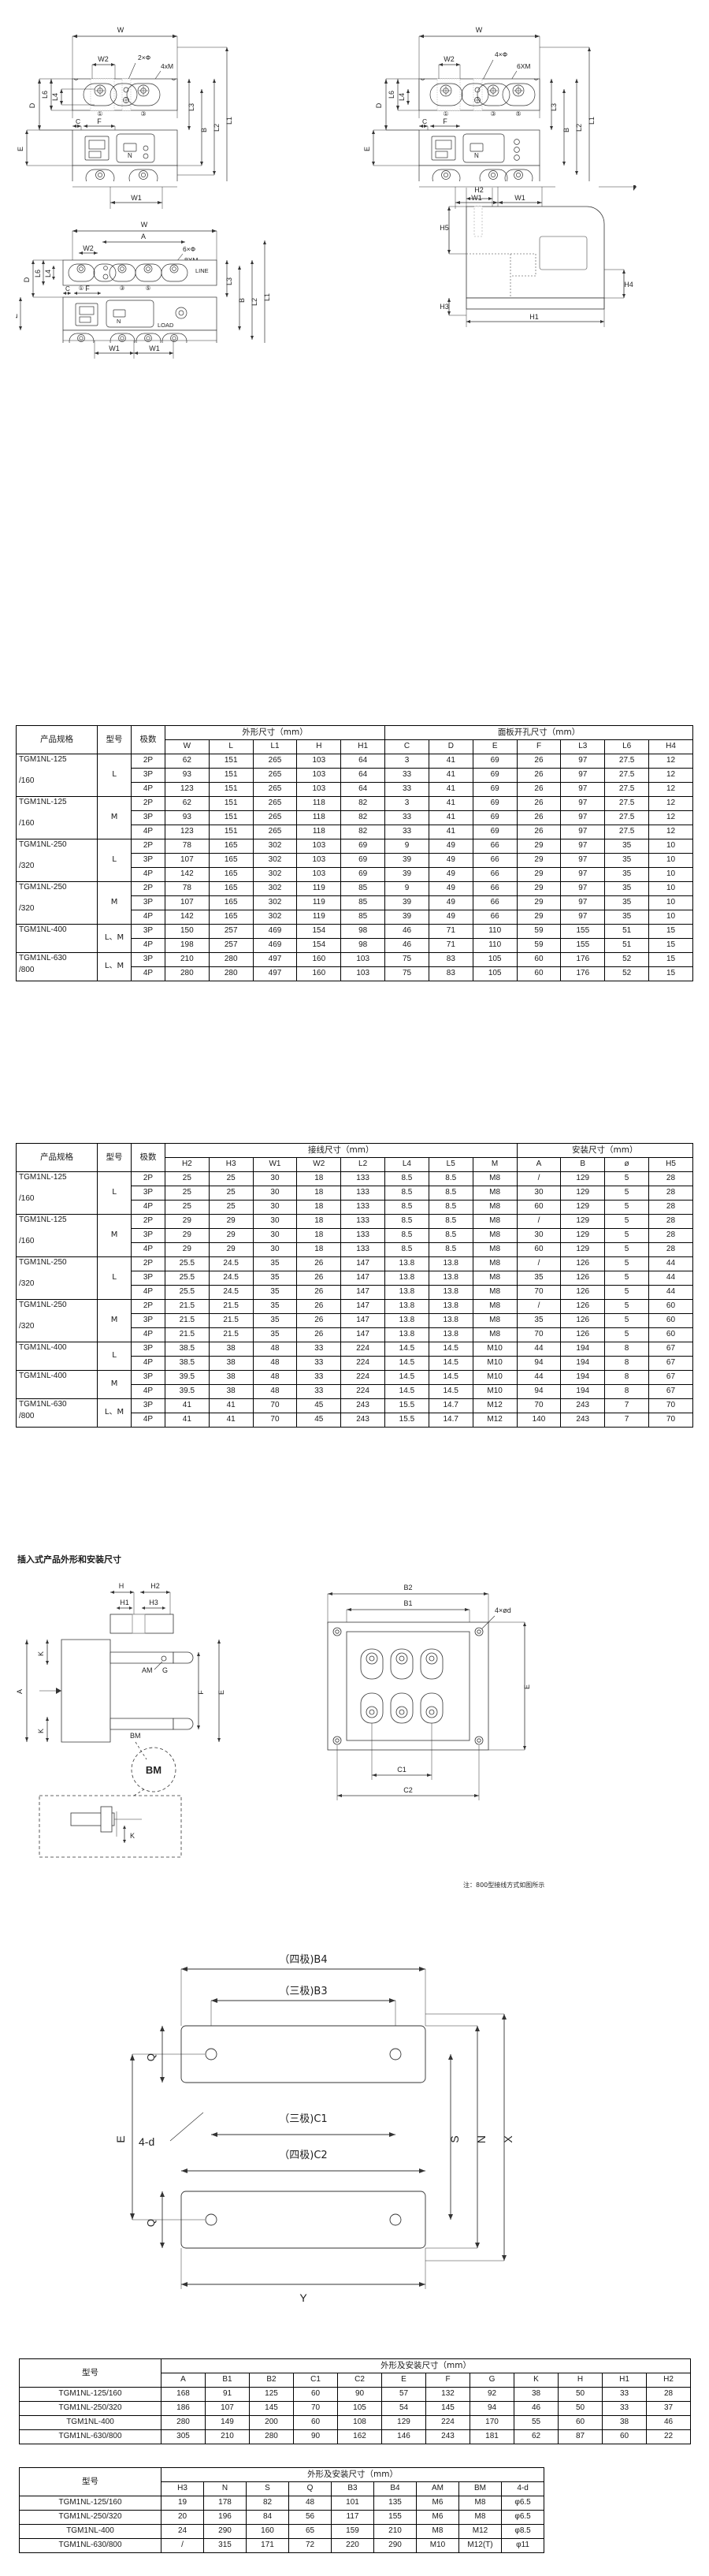 The width and height of the screenshot is (709, 2576). I want to click on cell-value: 3, so click(406, 803).